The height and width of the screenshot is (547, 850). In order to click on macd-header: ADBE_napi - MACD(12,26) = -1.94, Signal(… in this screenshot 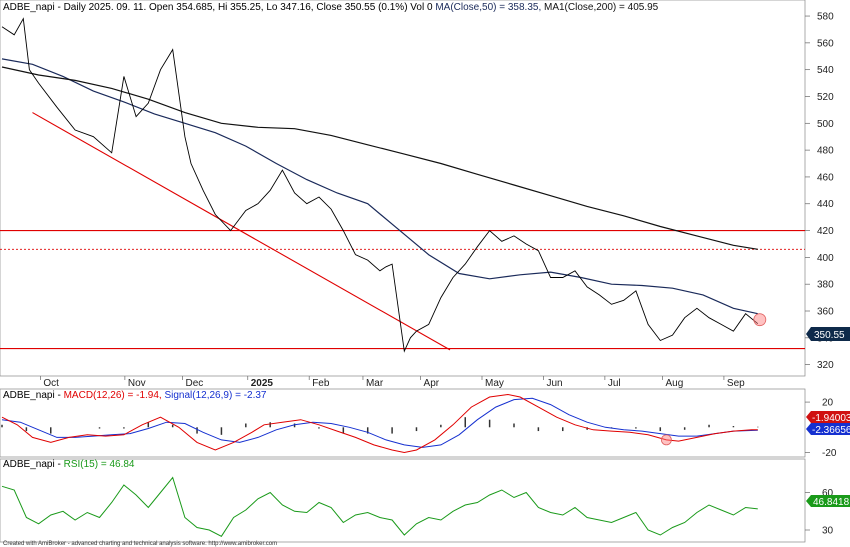, I will do `click(135, 395)`.